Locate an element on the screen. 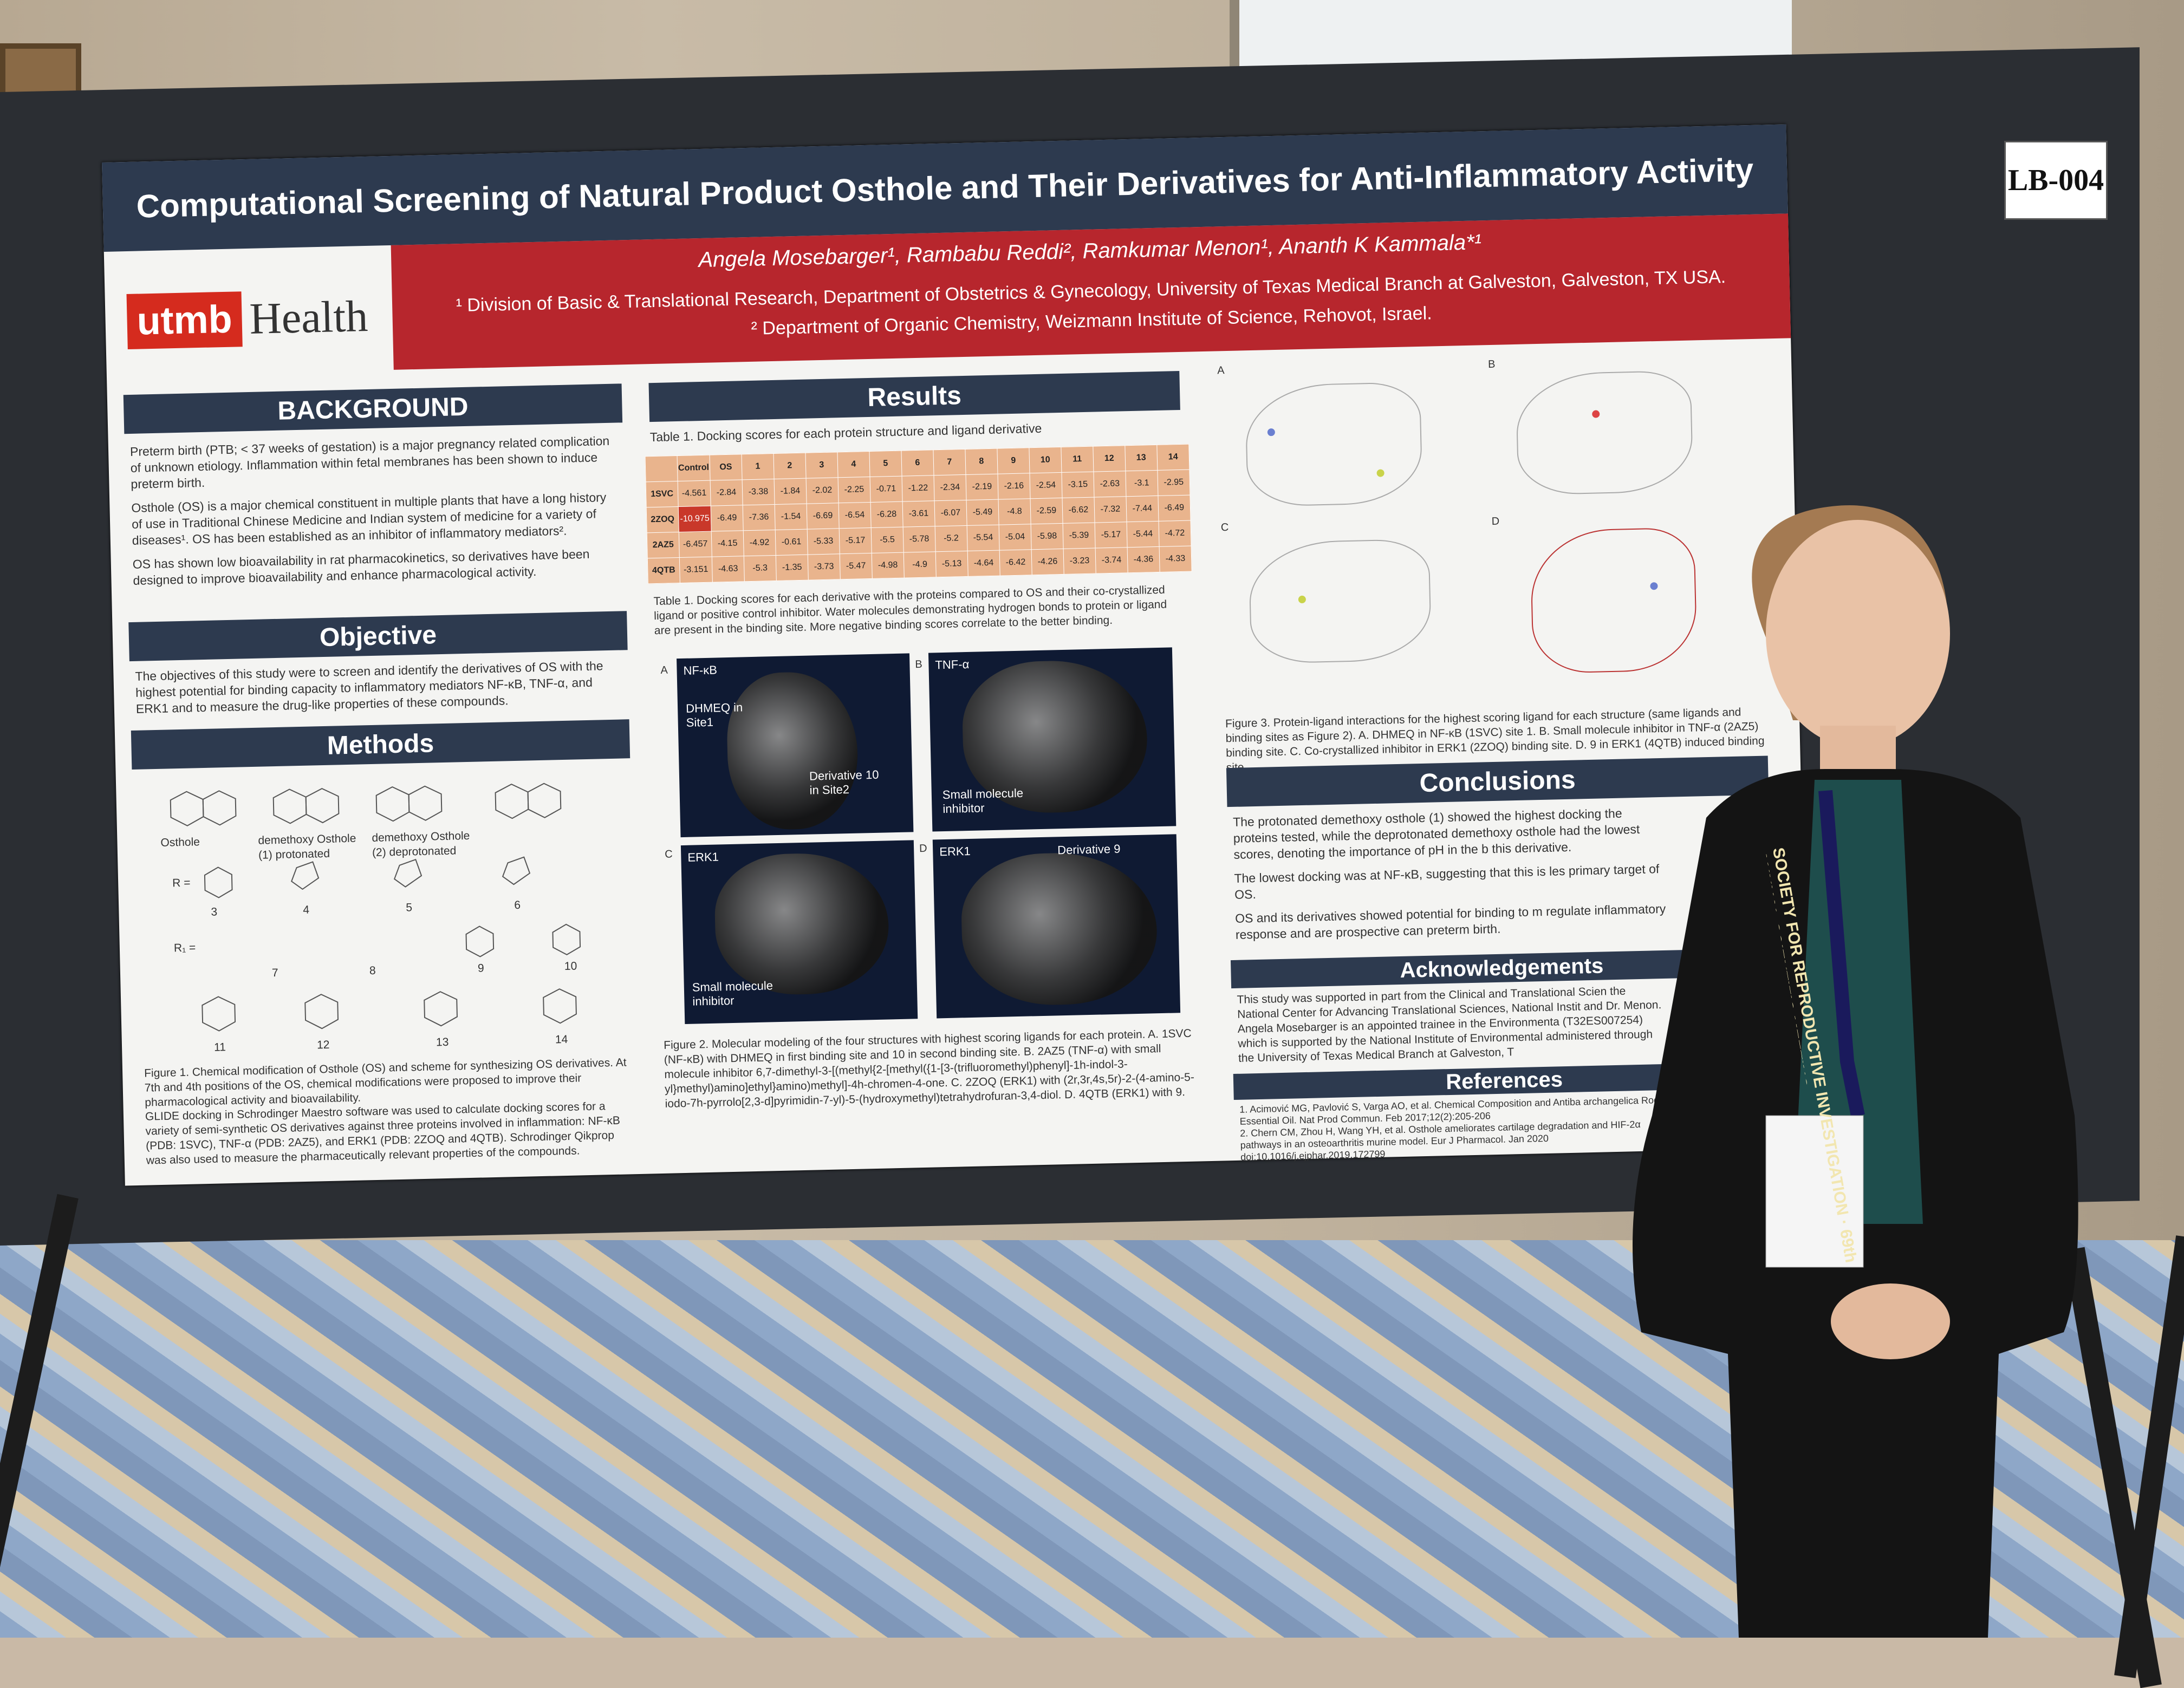 The image size is (2184, 1688). table-cell: -5.98 is located at coordinates (1047, 536).